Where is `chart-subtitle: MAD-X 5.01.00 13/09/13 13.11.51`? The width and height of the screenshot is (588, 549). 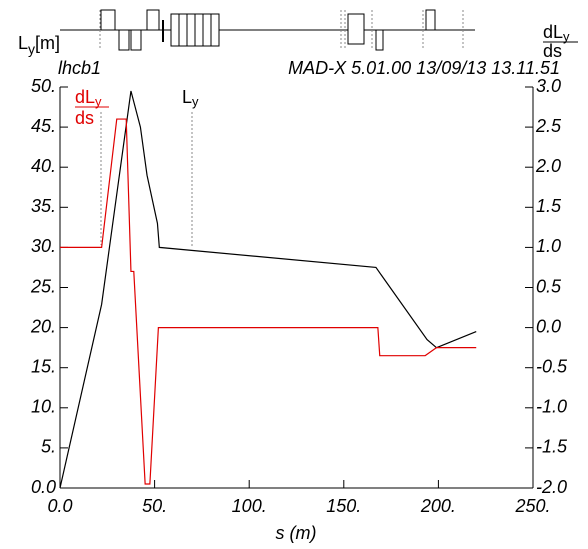
chart-subtitle: MAD-X 5.01.00 13/09/13 13.11.51 is located at coordinates (424, 68).